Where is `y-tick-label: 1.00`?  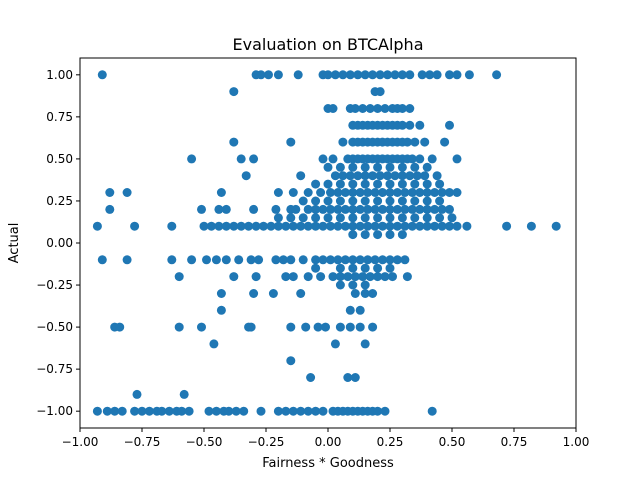
y-tick-label: 1.00 is located at coordinates (59, 75).